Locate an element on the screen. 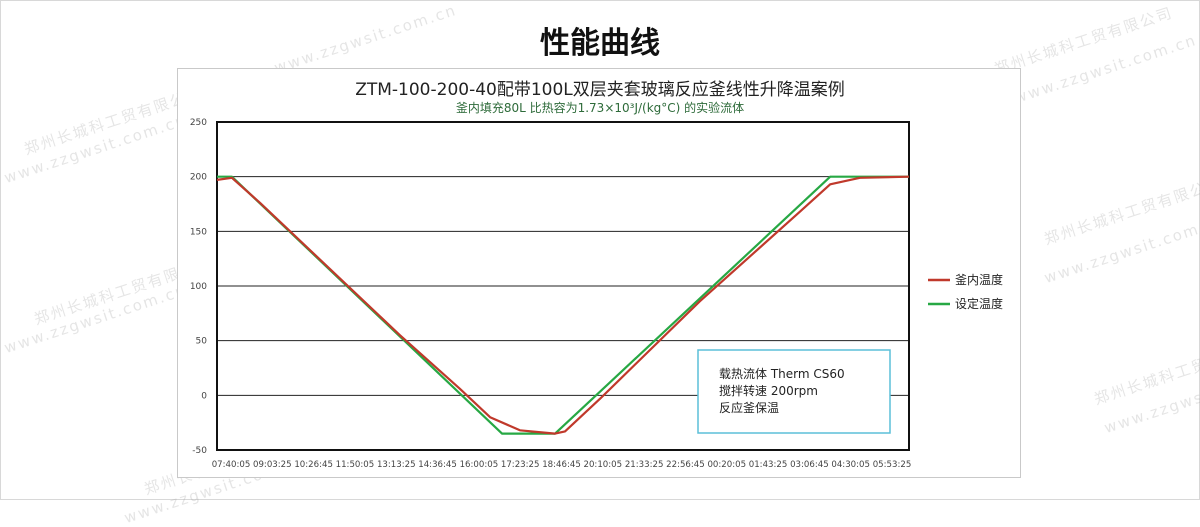 This screenshot has height=527, width=1200. x-tick-label: 17:23:25 is located at coordinates (520, 465).